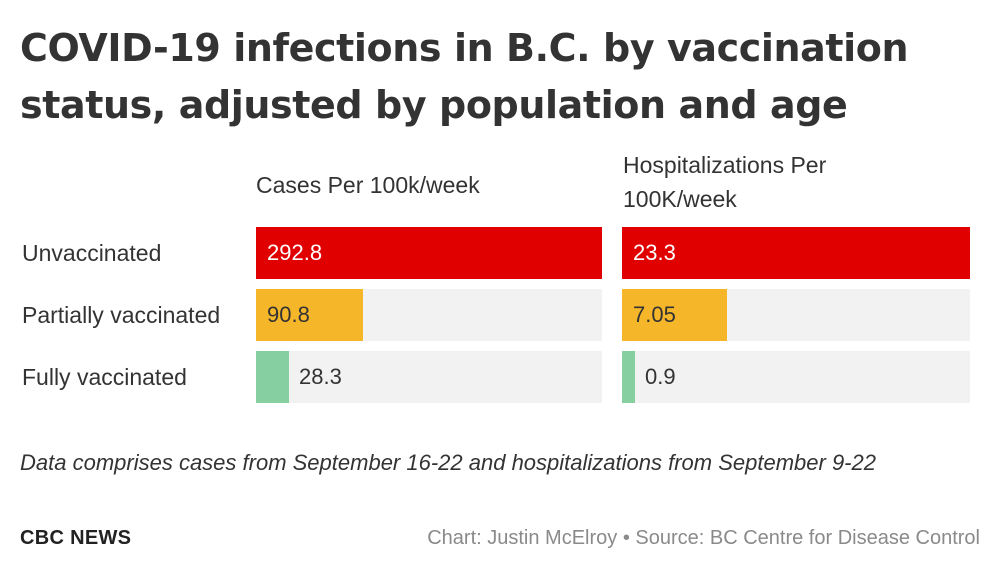 The image size is (1000, 572). What do you see at coordinates (660, 376) in the screenshot?
I see `data-label-fully-vaccinated-1: 0.9` at bounding box center [660, 376].